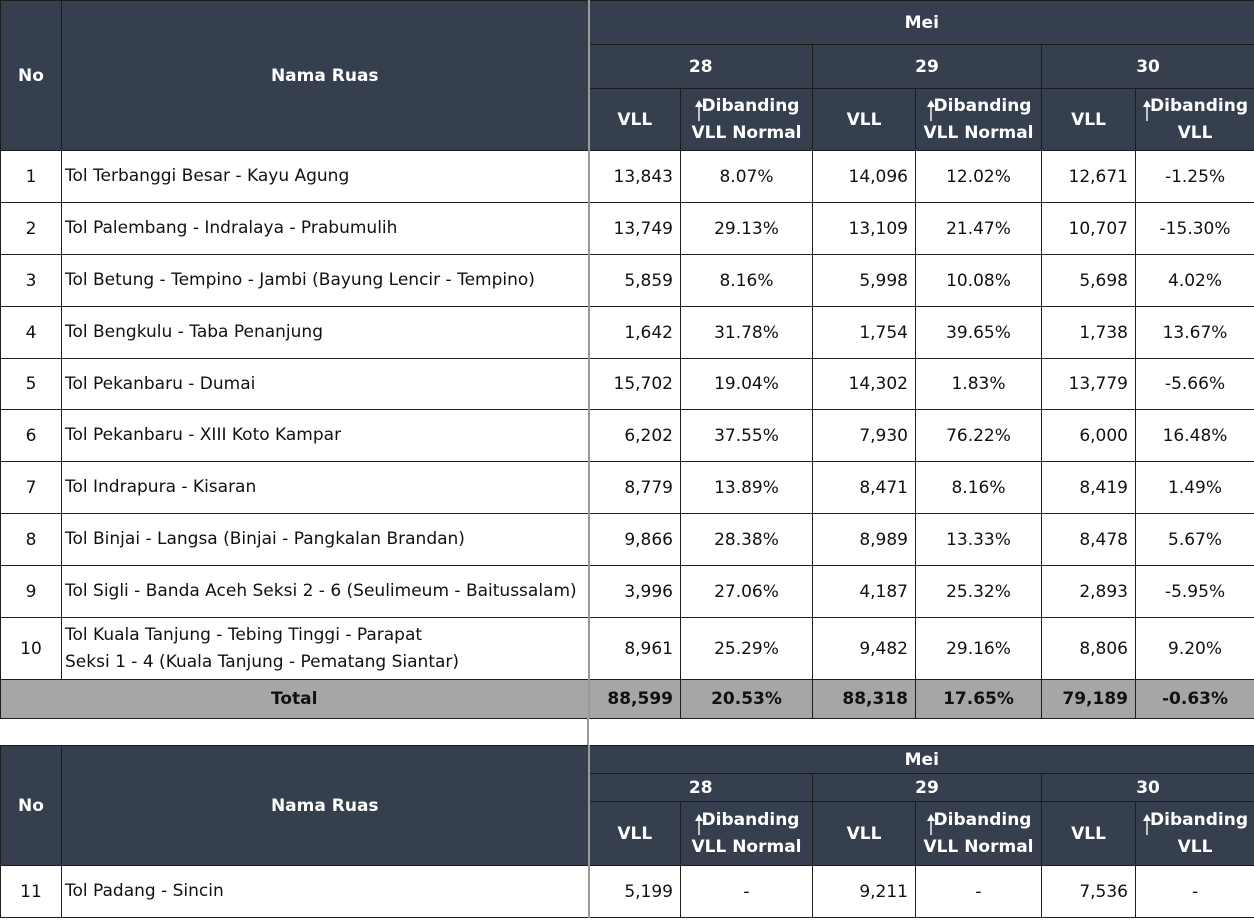 The height and width of the screenshot is (922, 1254). What do you see at coordinates (634, 648) in the screenshot?
I see `vll-value-28: 8,961` at bounding box center [634, 648].